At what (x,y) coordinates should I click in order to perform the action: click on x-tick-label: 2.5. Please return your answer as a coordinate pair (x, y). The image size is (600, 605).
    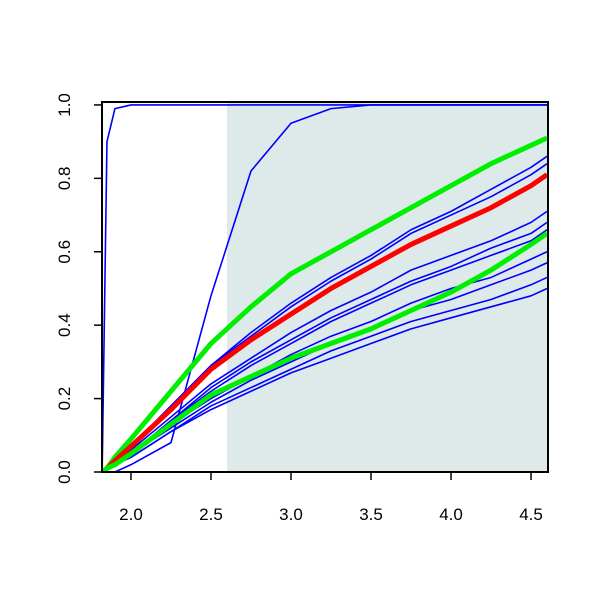
    Looking at the image, I should click on (211, 514).